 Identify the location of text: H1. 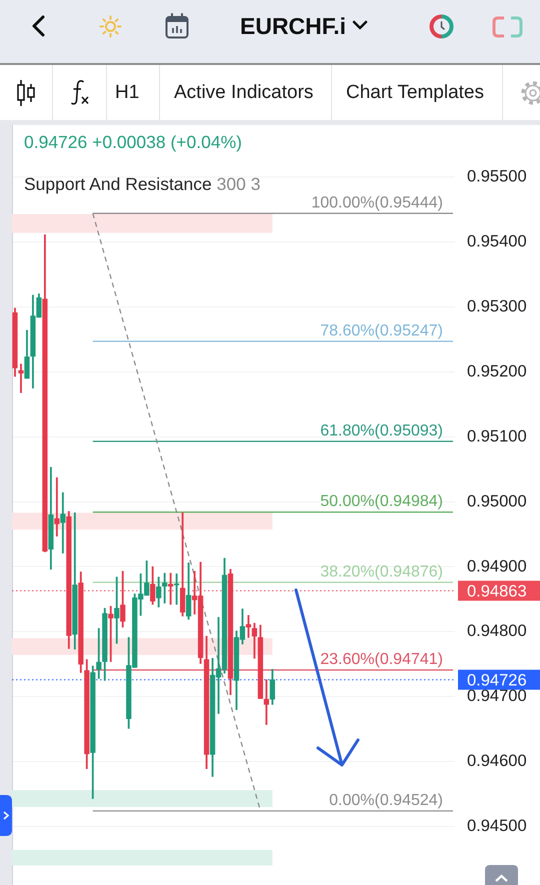
(133, 92).